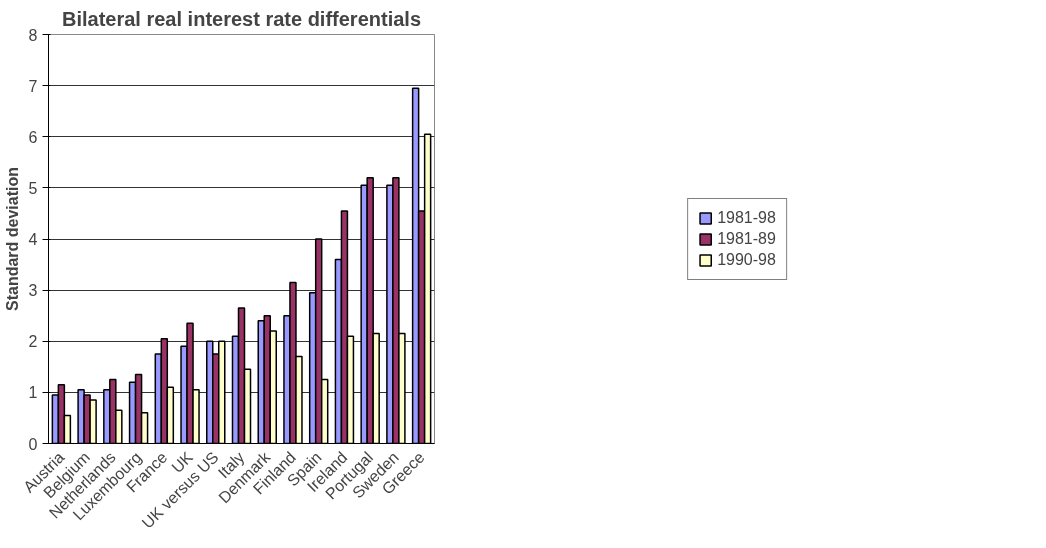 Image resolution: width=1046 pixels, height=548 pixels. I want to click on y-axis-title: Standard deviation, so click(12, 239).